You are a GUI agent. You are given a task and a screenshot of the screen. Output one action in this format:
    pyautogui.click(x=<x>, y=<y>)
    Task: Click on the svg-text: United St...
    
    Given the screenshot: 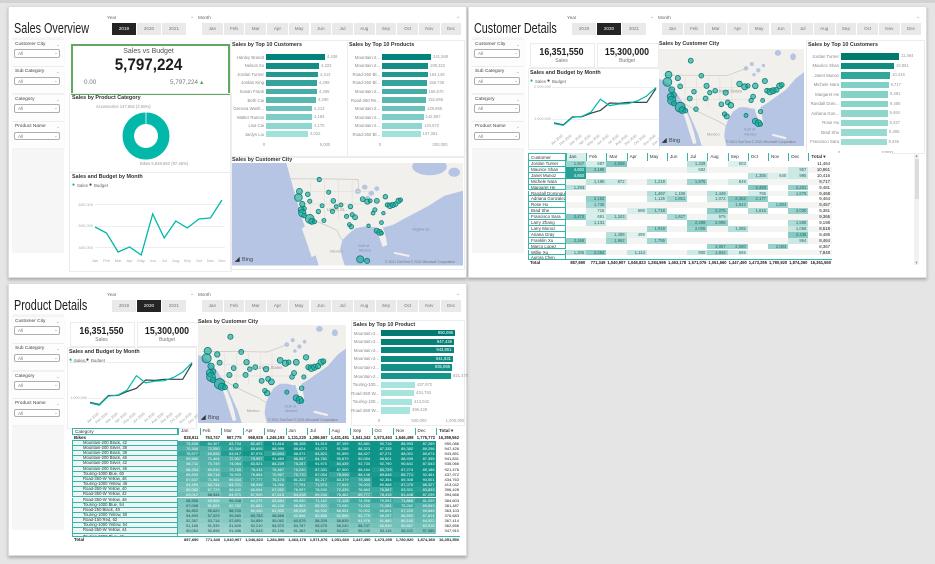 What is the action you would take?
    pyautogui.click(x=337, y=209)
    